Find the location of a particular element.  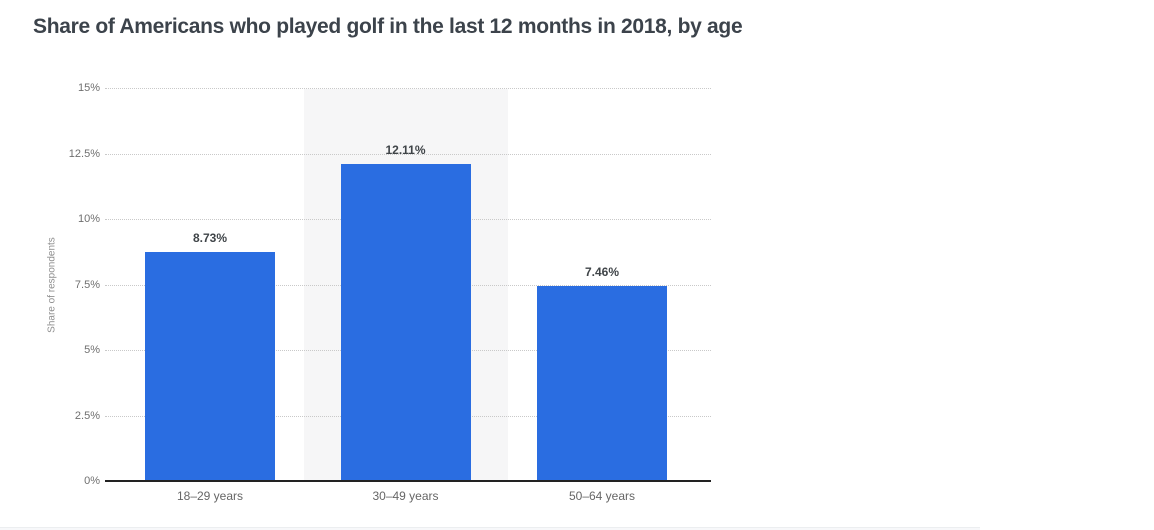

bar-value-label: 7.46% is located at coordinates (602, 271).